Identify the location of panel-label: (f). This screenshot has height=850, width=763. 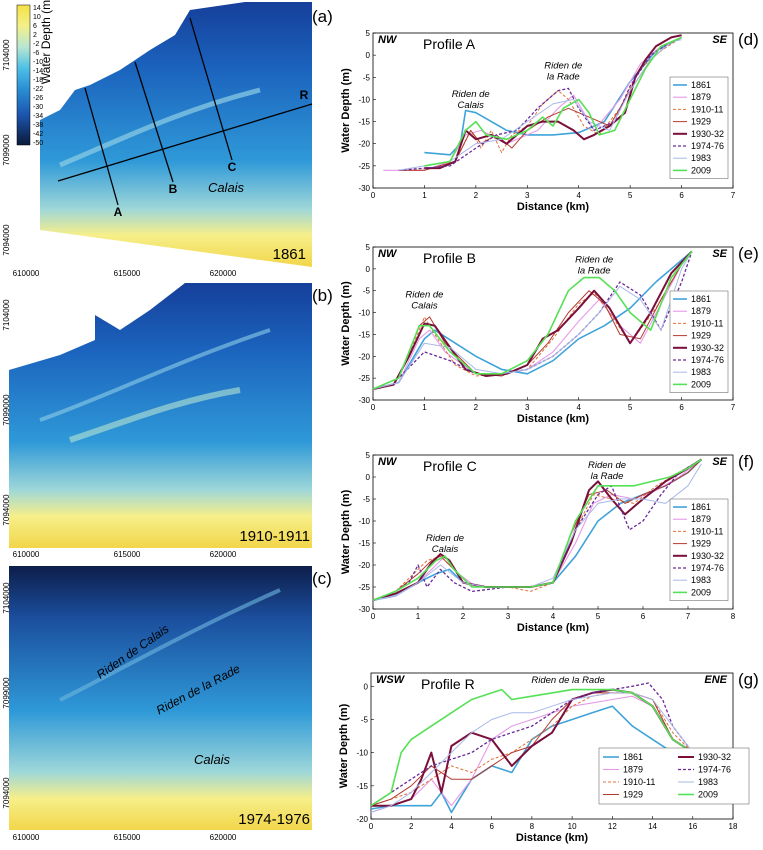
(746, 461).